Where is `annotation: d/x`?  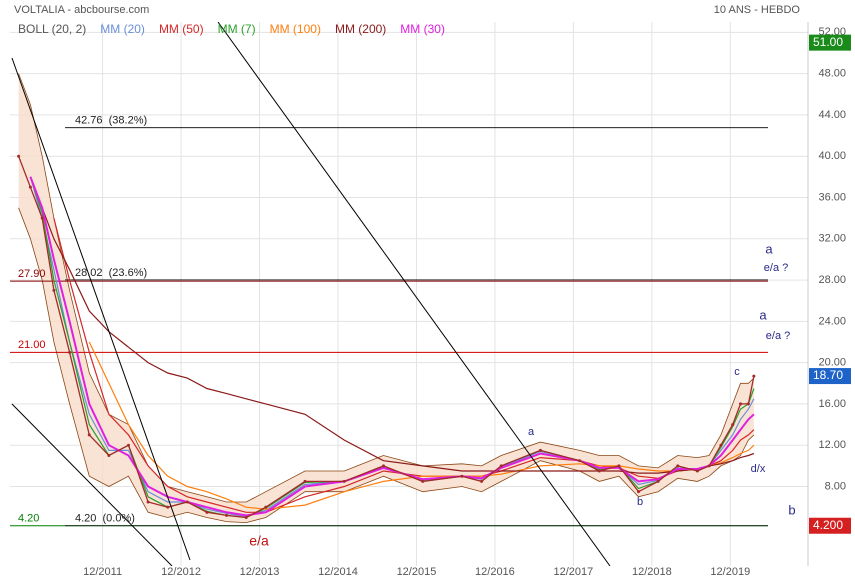
annotation: d/x is located at coordinates (758, 469).